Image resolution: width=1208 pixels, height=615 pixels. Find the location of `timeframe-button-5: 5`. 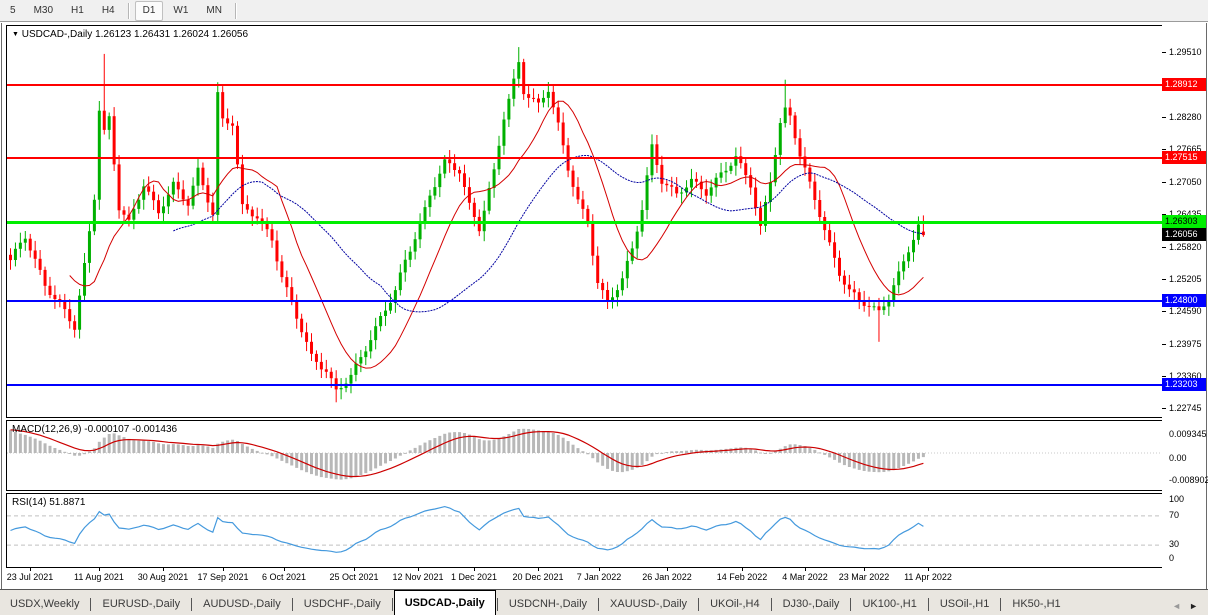

timeframe-button-5: 5 is located at coordinates (13, 10).